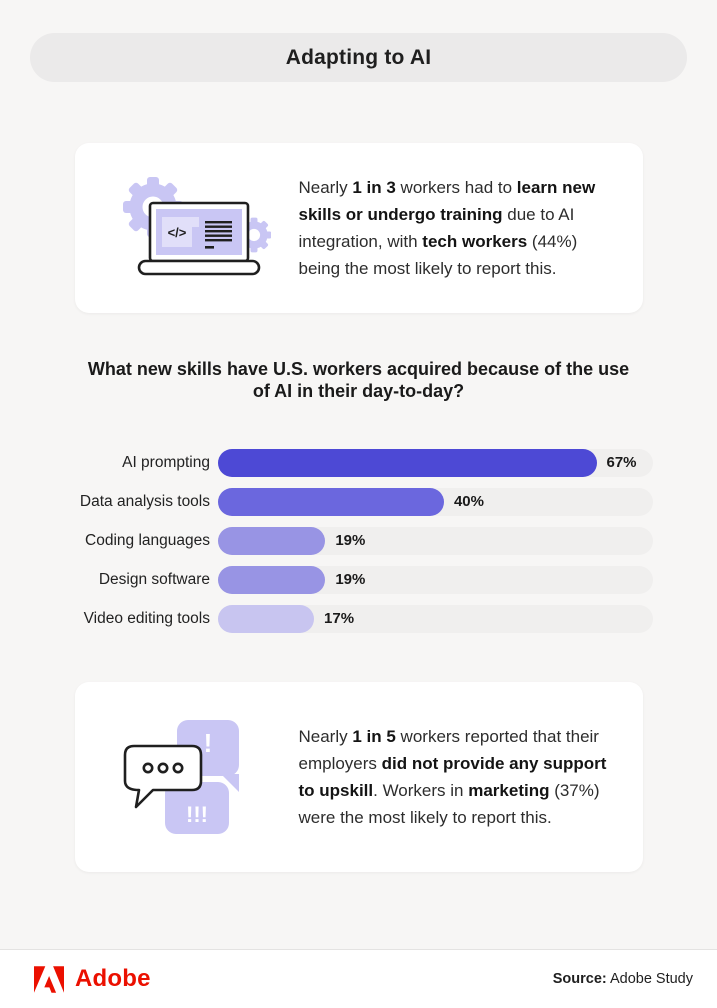  I want to click on bar-category-label: Video editing tools, so click(146, 618).